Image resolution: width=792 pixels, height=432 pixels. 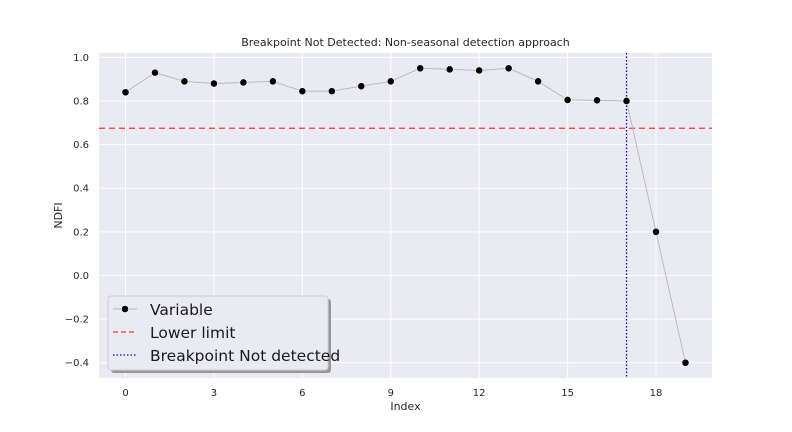 What do you see at coordinates (302, 393) in the screenshot?
I see `x-tick-label: 6` at bounding box center [302, 393].